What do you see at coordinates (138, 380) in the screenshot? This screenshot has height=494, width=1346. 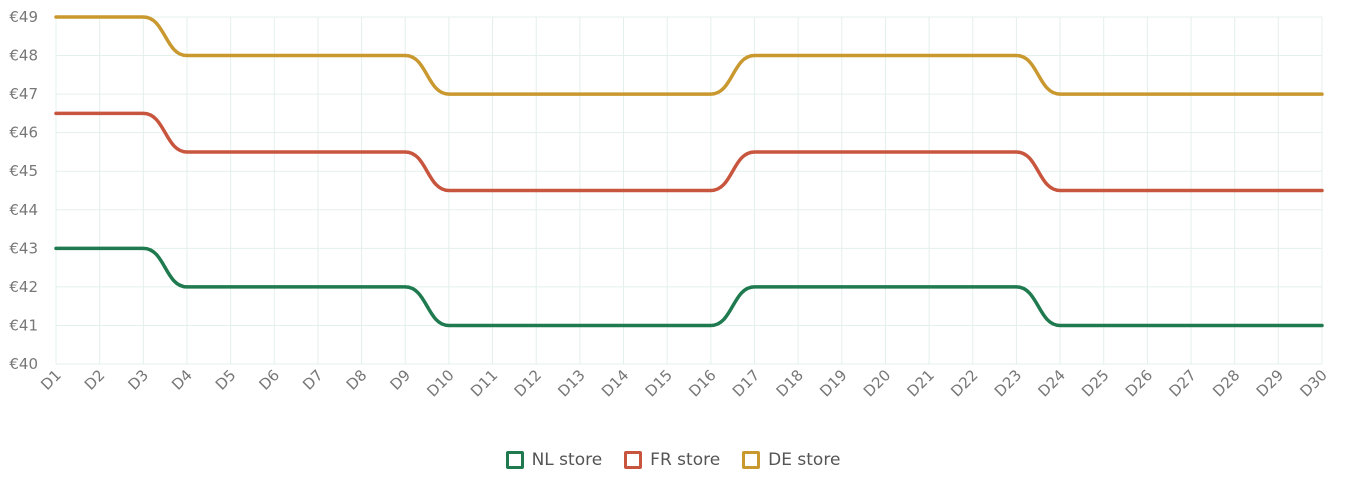 I see `x-tick-label: D3` at bounding box center [138, 380].